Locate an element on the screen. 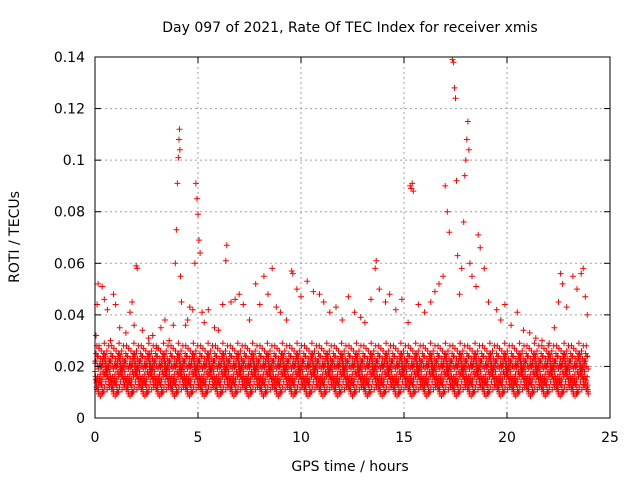  y-tick-label: 0.14 is located at coordinates (69, 58).